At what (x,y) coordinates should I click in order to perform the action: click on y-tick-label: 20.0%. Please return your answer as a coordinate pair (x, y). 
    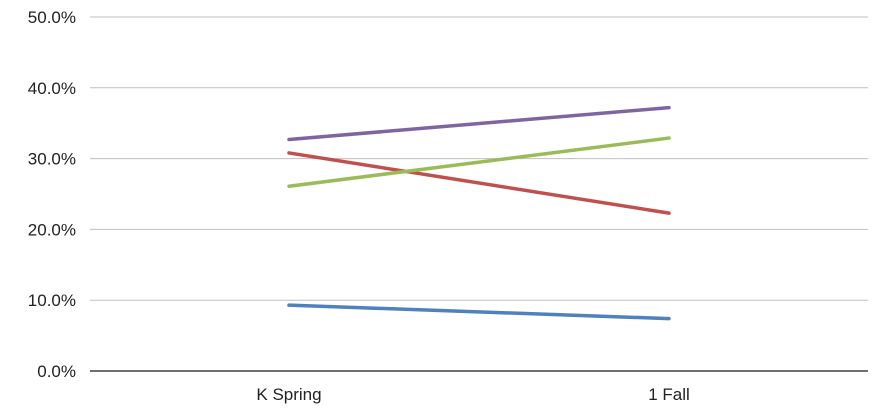
    Looking at the image, I should click on (52, 229).